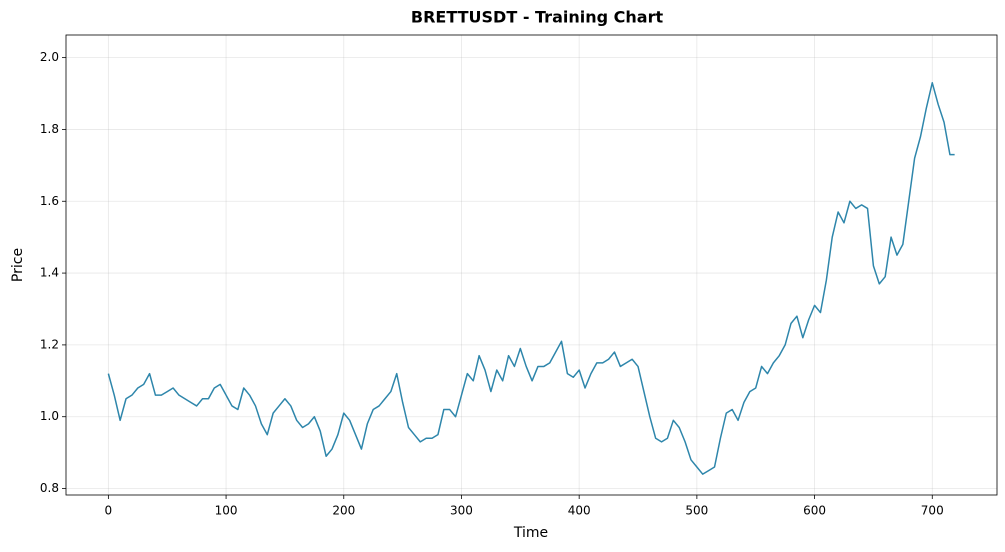 The width and height of the screenshot is (1005, 552). Describe the element at coordinates (109, 511) in the screenshot. I see `x-tick-label: 0` at that location.